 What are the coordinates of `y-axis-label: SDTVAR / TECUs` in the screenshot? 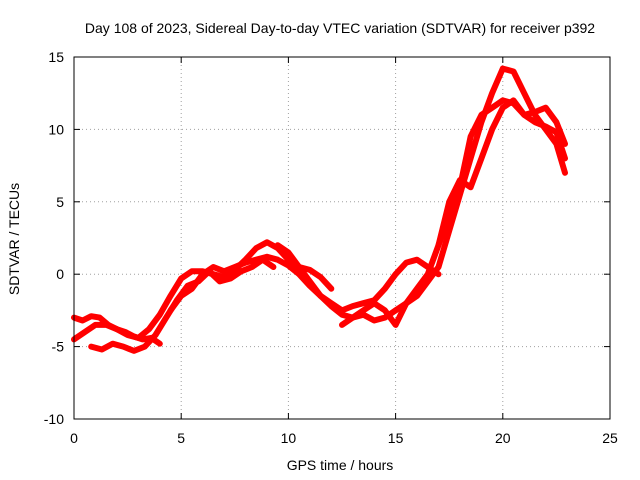 It's located at (14, 239).